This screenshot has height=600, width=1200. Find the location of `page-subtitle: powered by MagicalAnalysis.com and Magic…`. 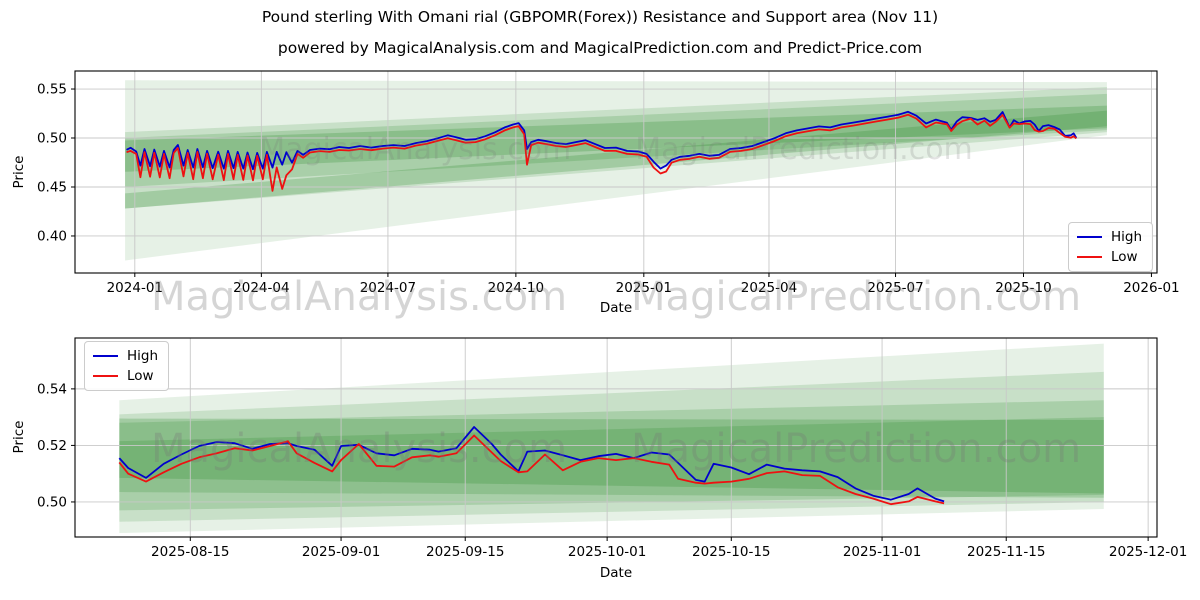

page-subtitle: powered by MagicalAnalysis.com and Magic… is located at coordinates (600, 48).